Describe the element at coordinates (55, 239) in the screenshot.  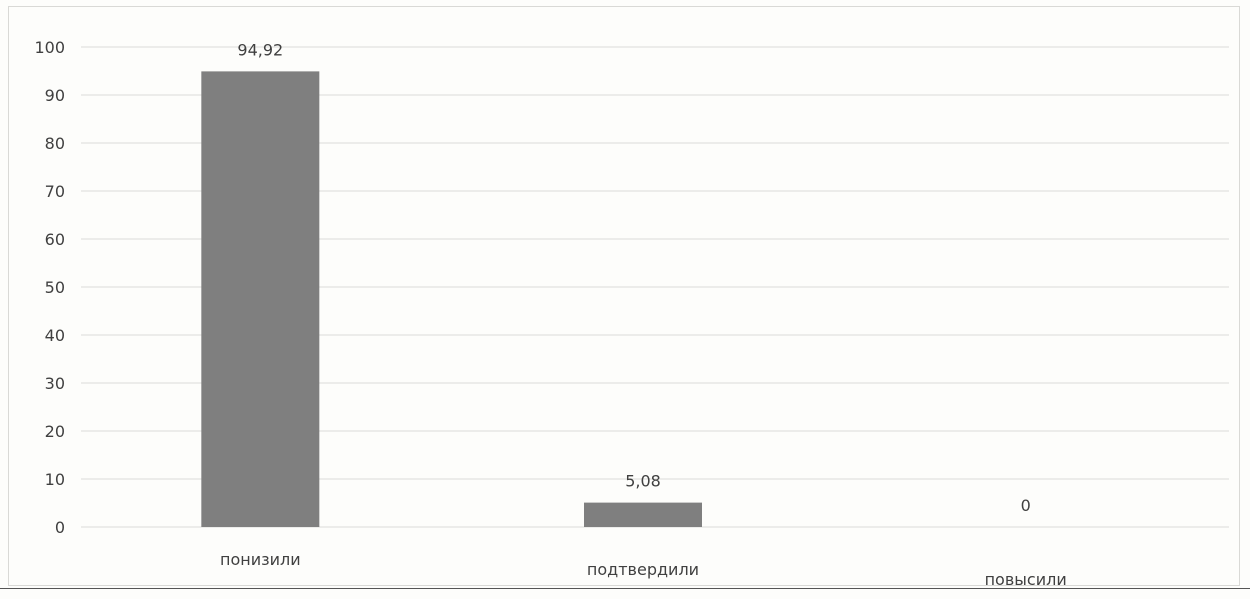
I see `y-tick-label: 60` at that location.